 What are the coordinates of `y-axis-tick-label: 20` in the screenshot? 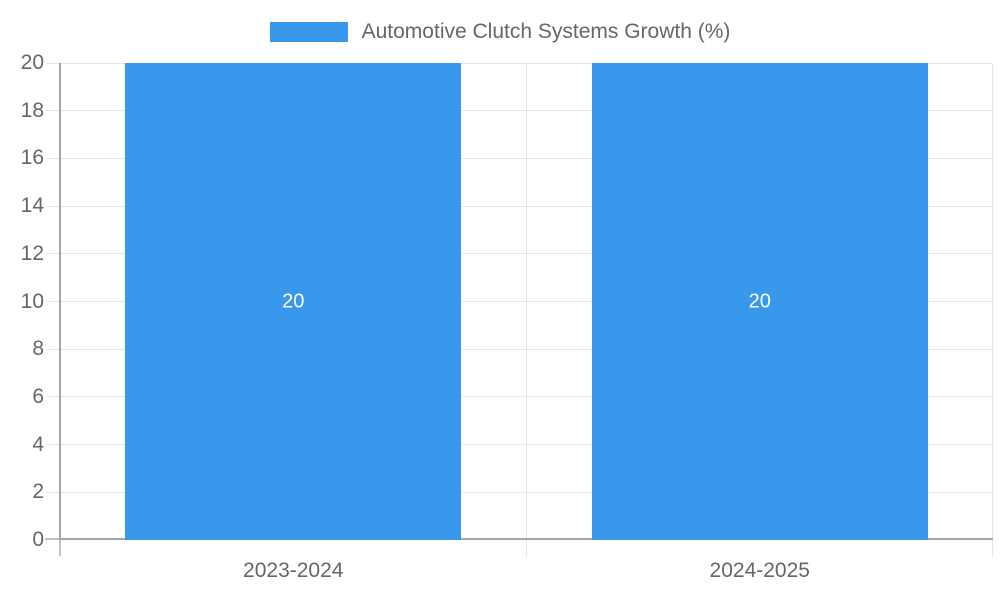 It's located at (32, 62).